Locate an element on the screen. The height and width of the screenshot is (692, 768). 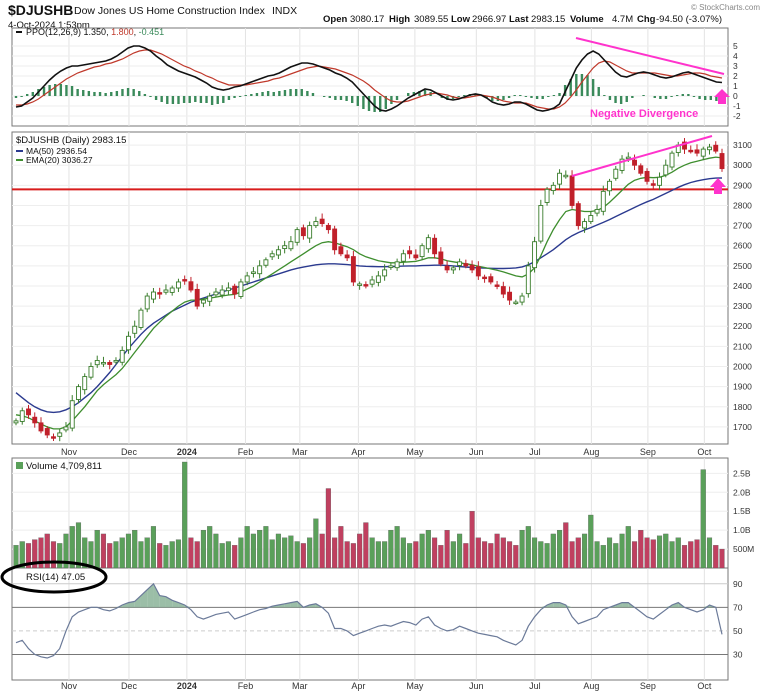
exchange-label: INDX is located at coordinates (284, 11).